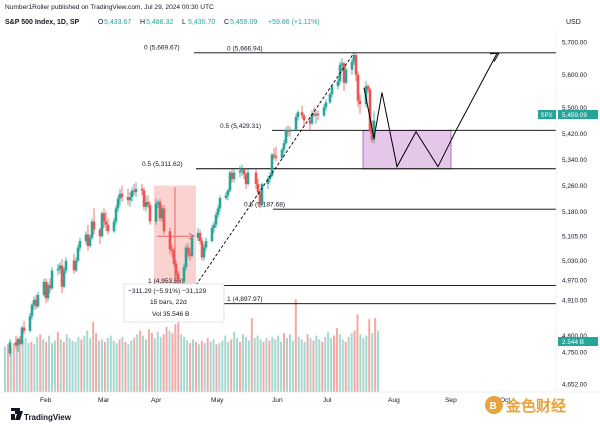 This screenshot has height=427, width=600. What do you see at coordinates (573, 22) in the screenshot?
I see `currency-label: USD` at bounding box center [573, 22].